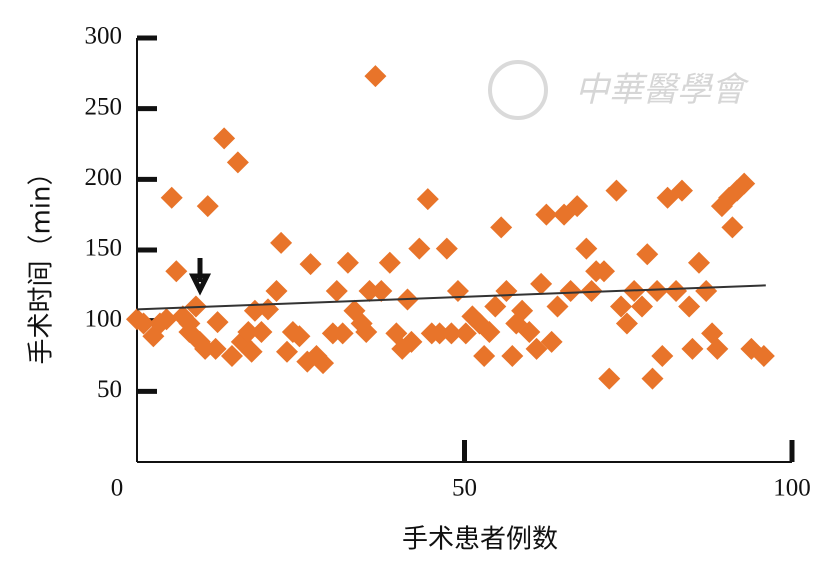 This screenshot has width=827, height=574. I want to click on x-tick-label: 0, so click(117, 488).